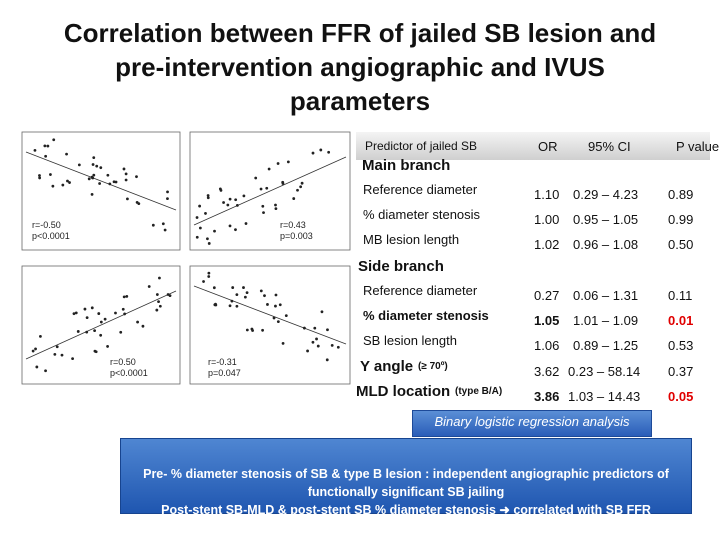 The width and height of the screenshot is (720, 540). I want to click on ci: 0.23 – 58.14, so click(604, 371).